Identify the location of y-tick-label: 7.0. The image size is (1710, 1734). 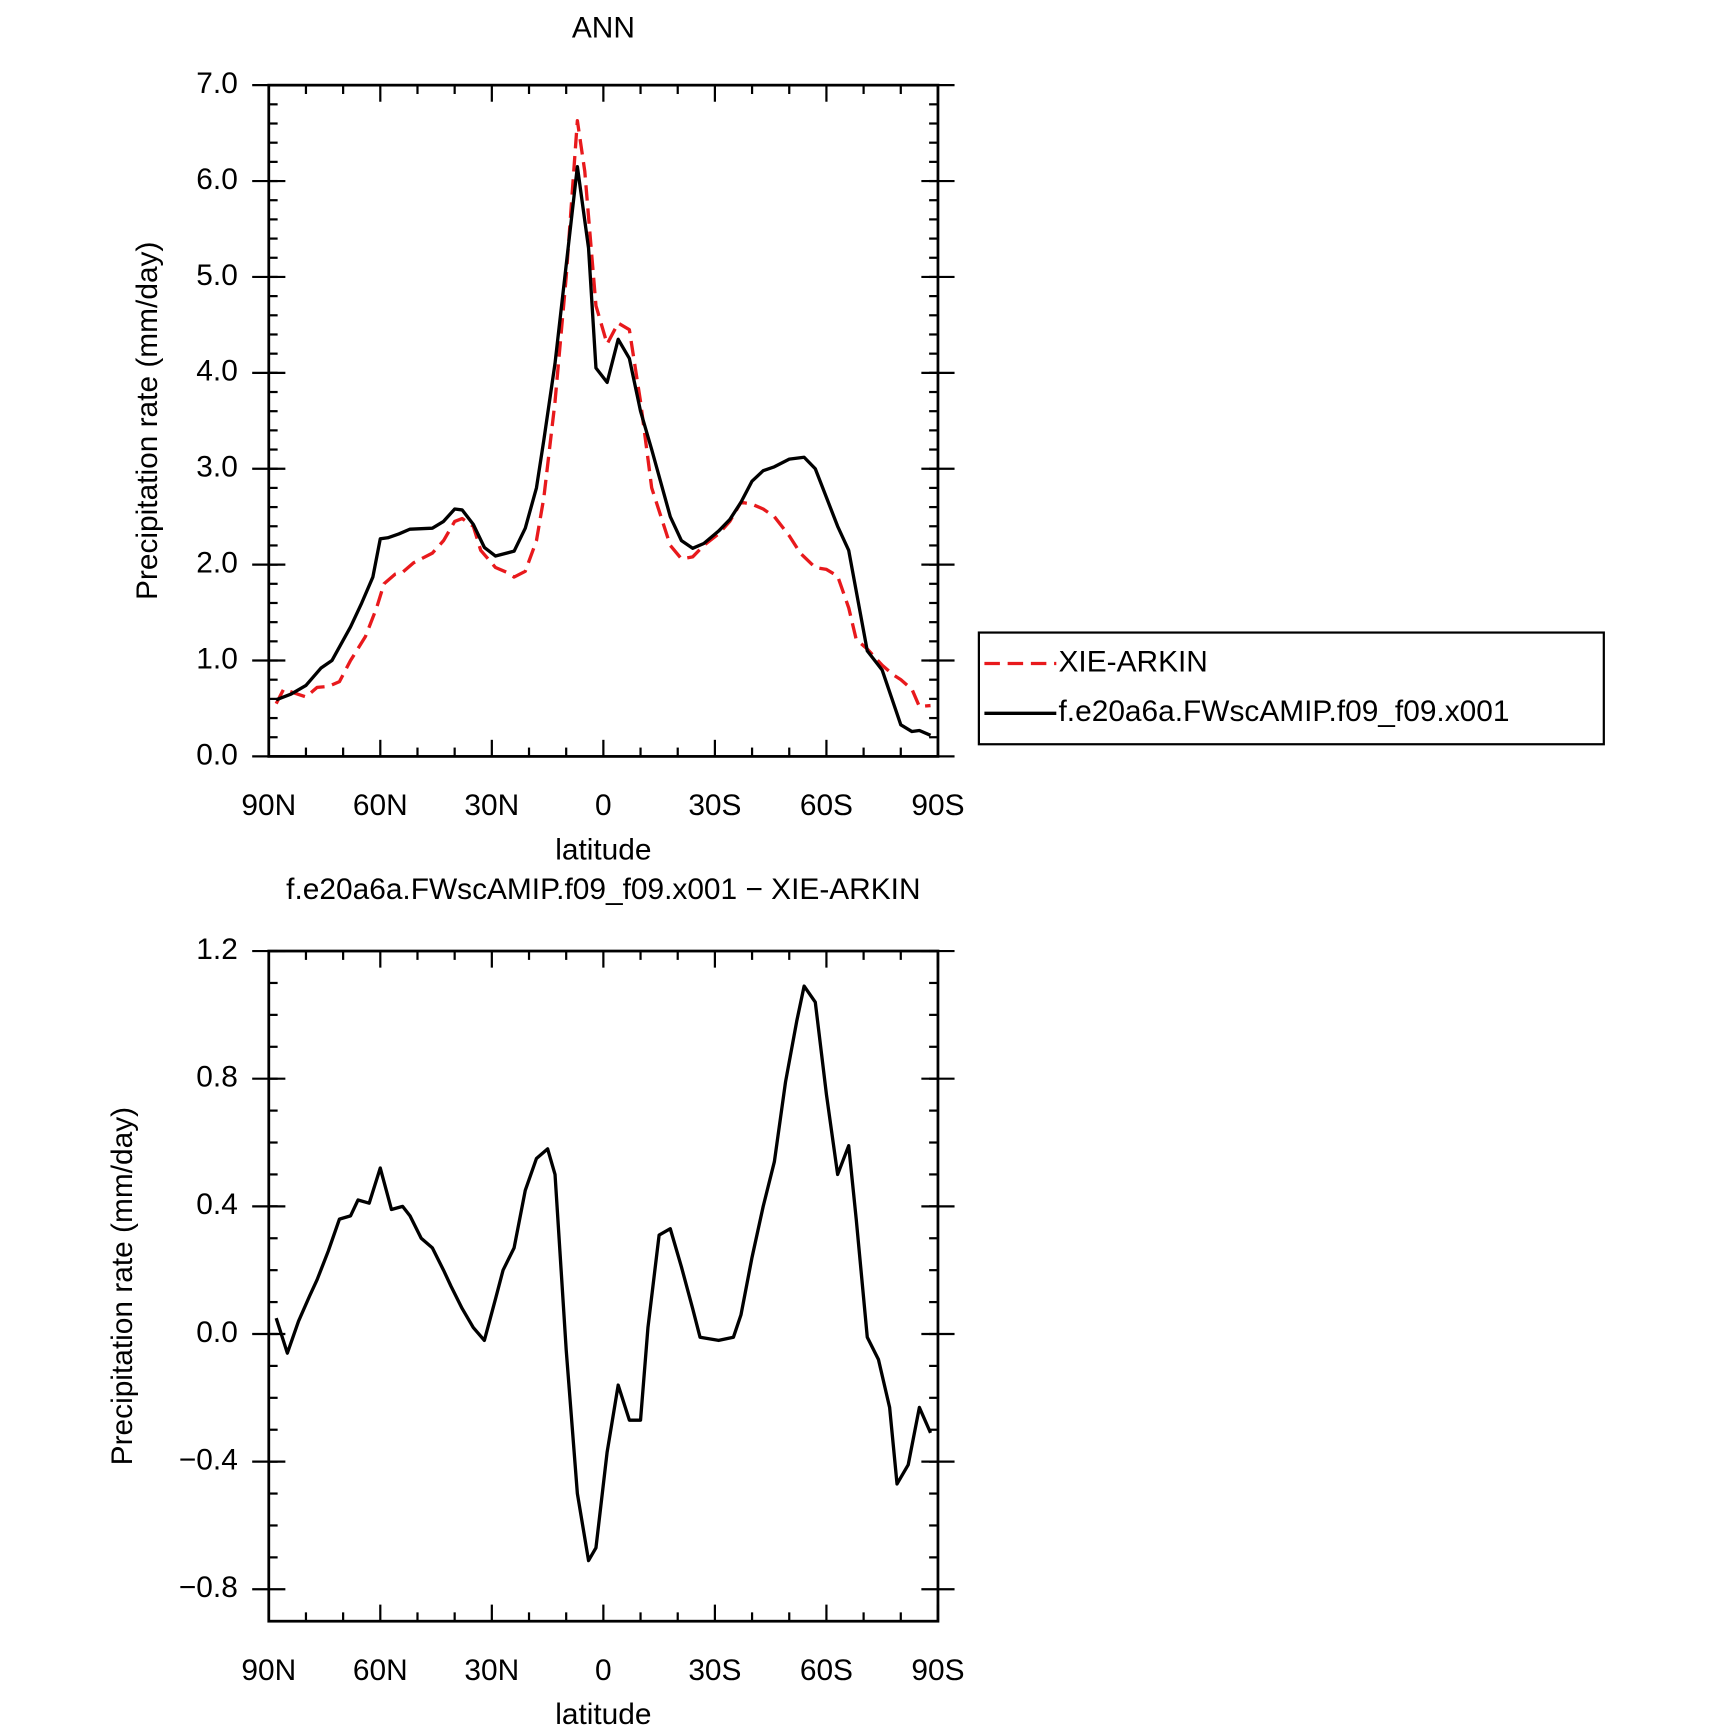
(217, 83).